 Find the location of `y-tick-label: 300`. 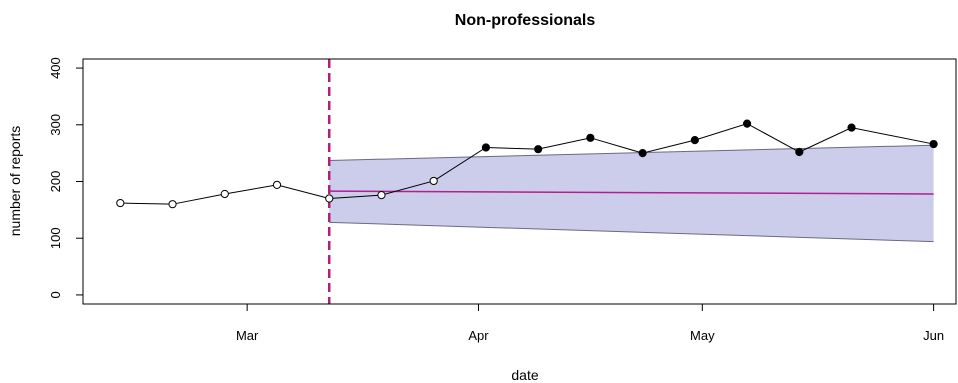

y-tick-label: 300 is located at coordinates (55, 125).